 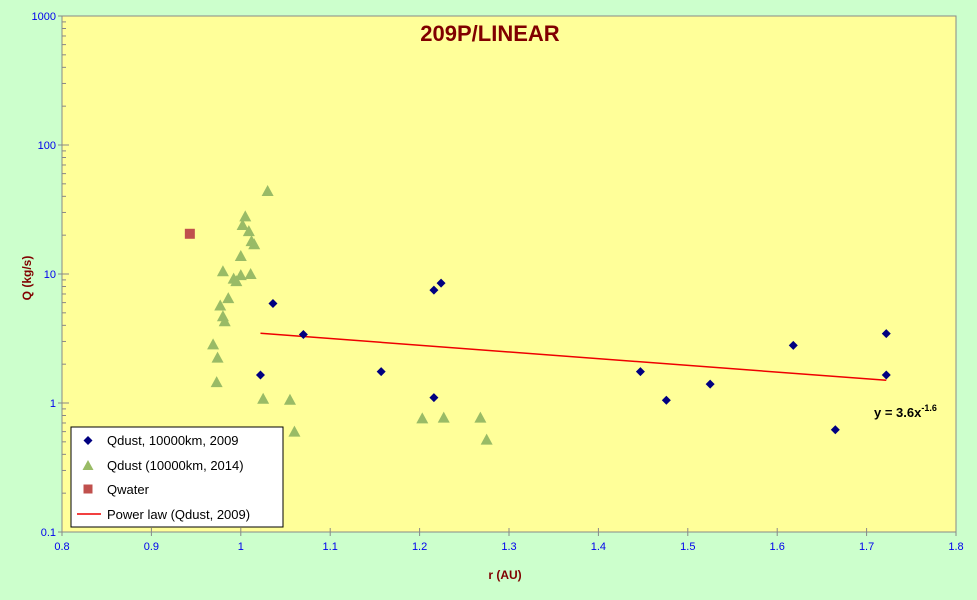 I want to click on x-axis-title: r (AU), so click(x=504, y=575).